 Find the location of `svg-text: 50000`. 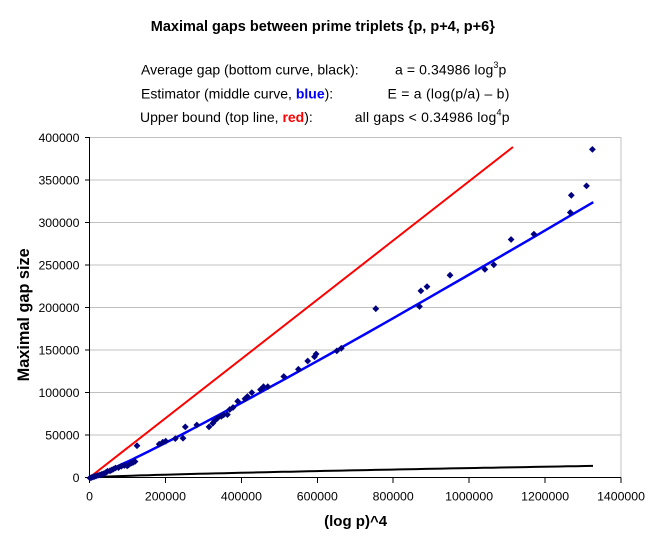

svg-text: 50000 is located at coordinates (62, 435).